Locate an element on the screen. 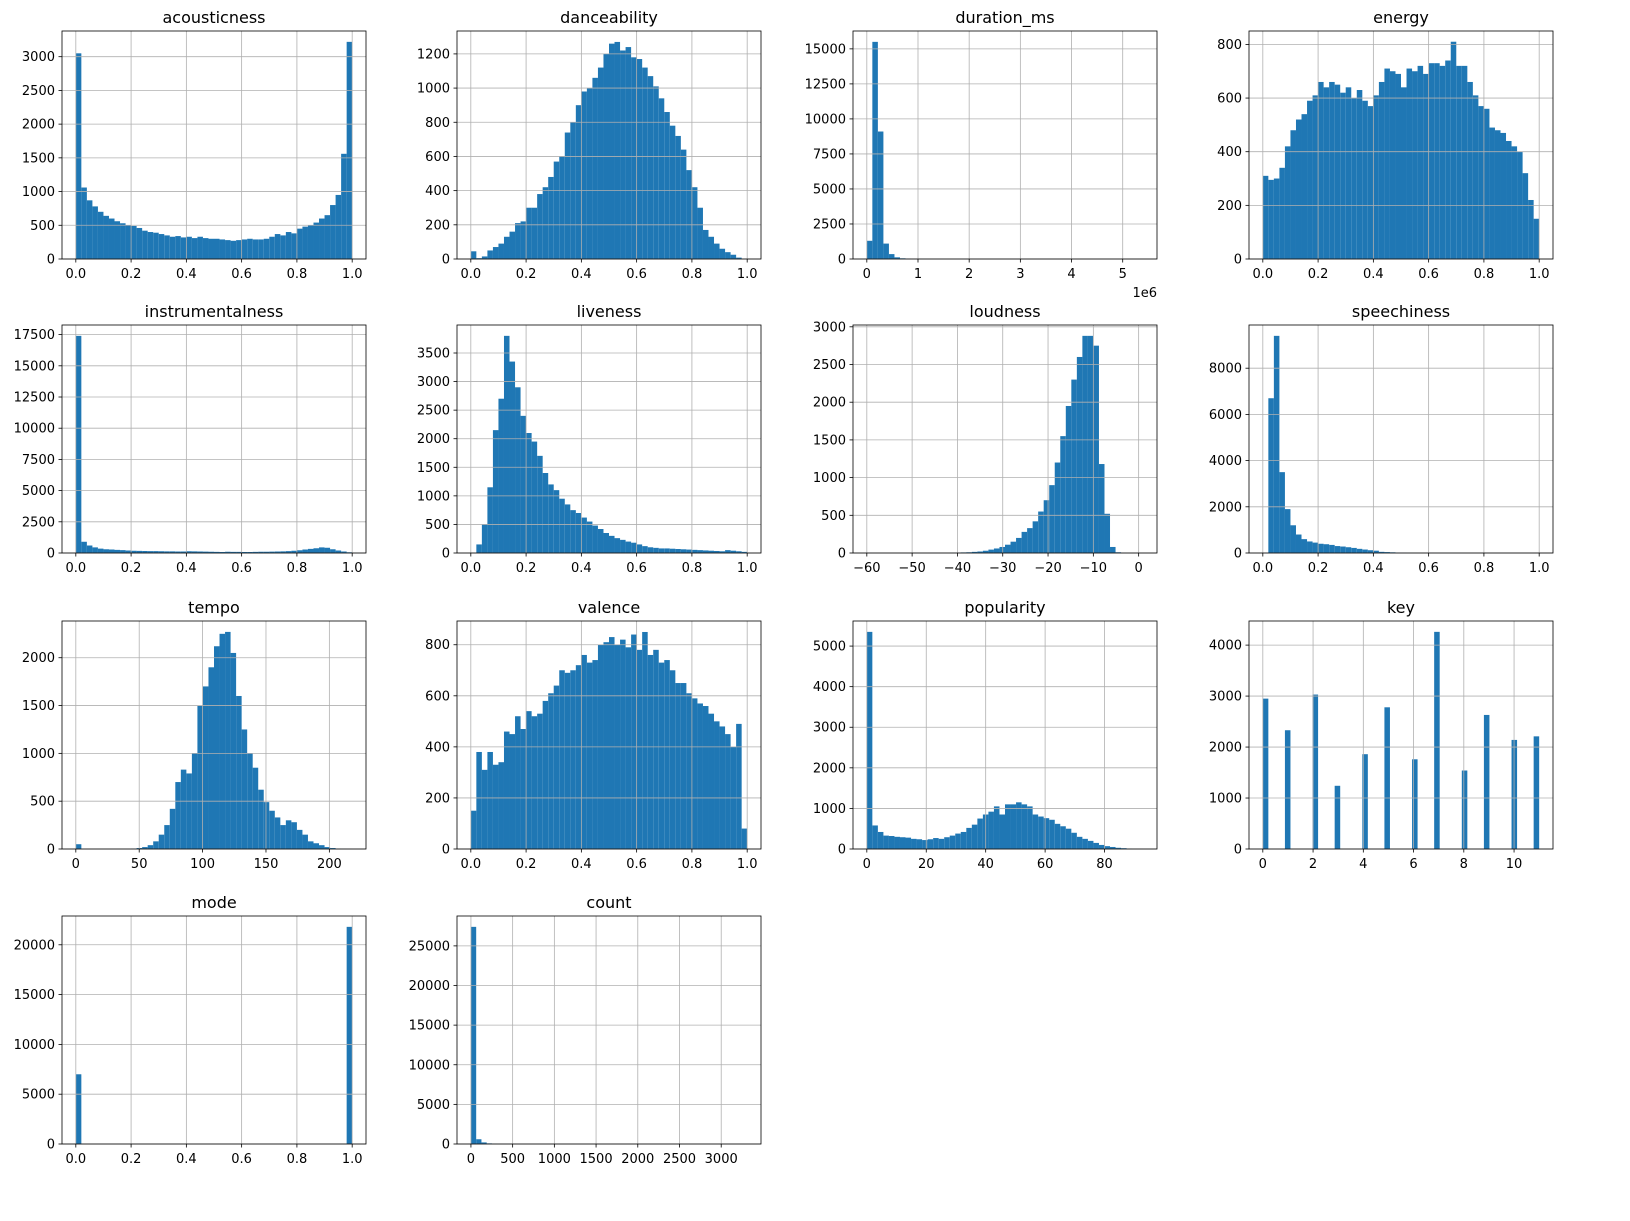 The image size is (1630, 1221). x-tick-label: 0.6 is located at coordinates (636, 274).